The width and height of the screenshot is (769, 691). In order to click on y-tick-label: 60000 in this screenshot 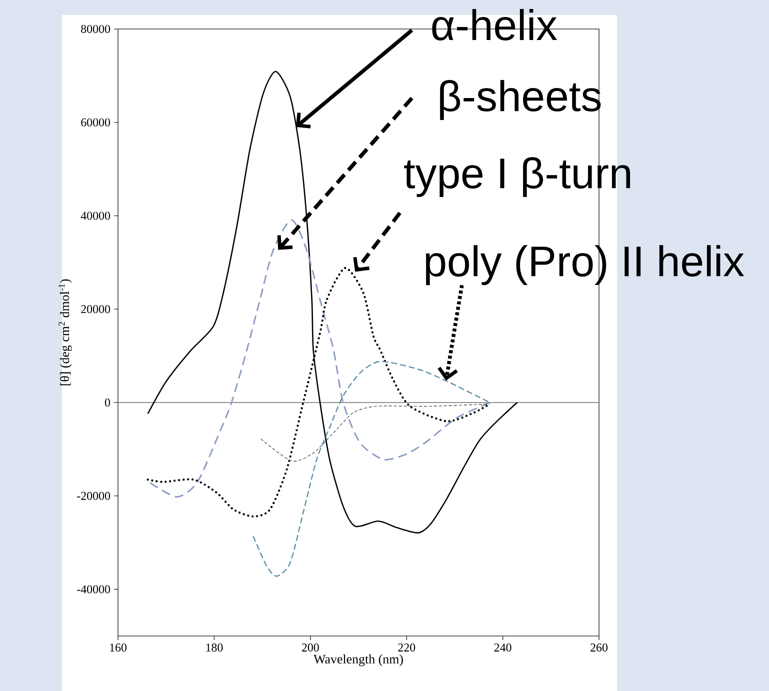, I will do `click(95, 122)`.